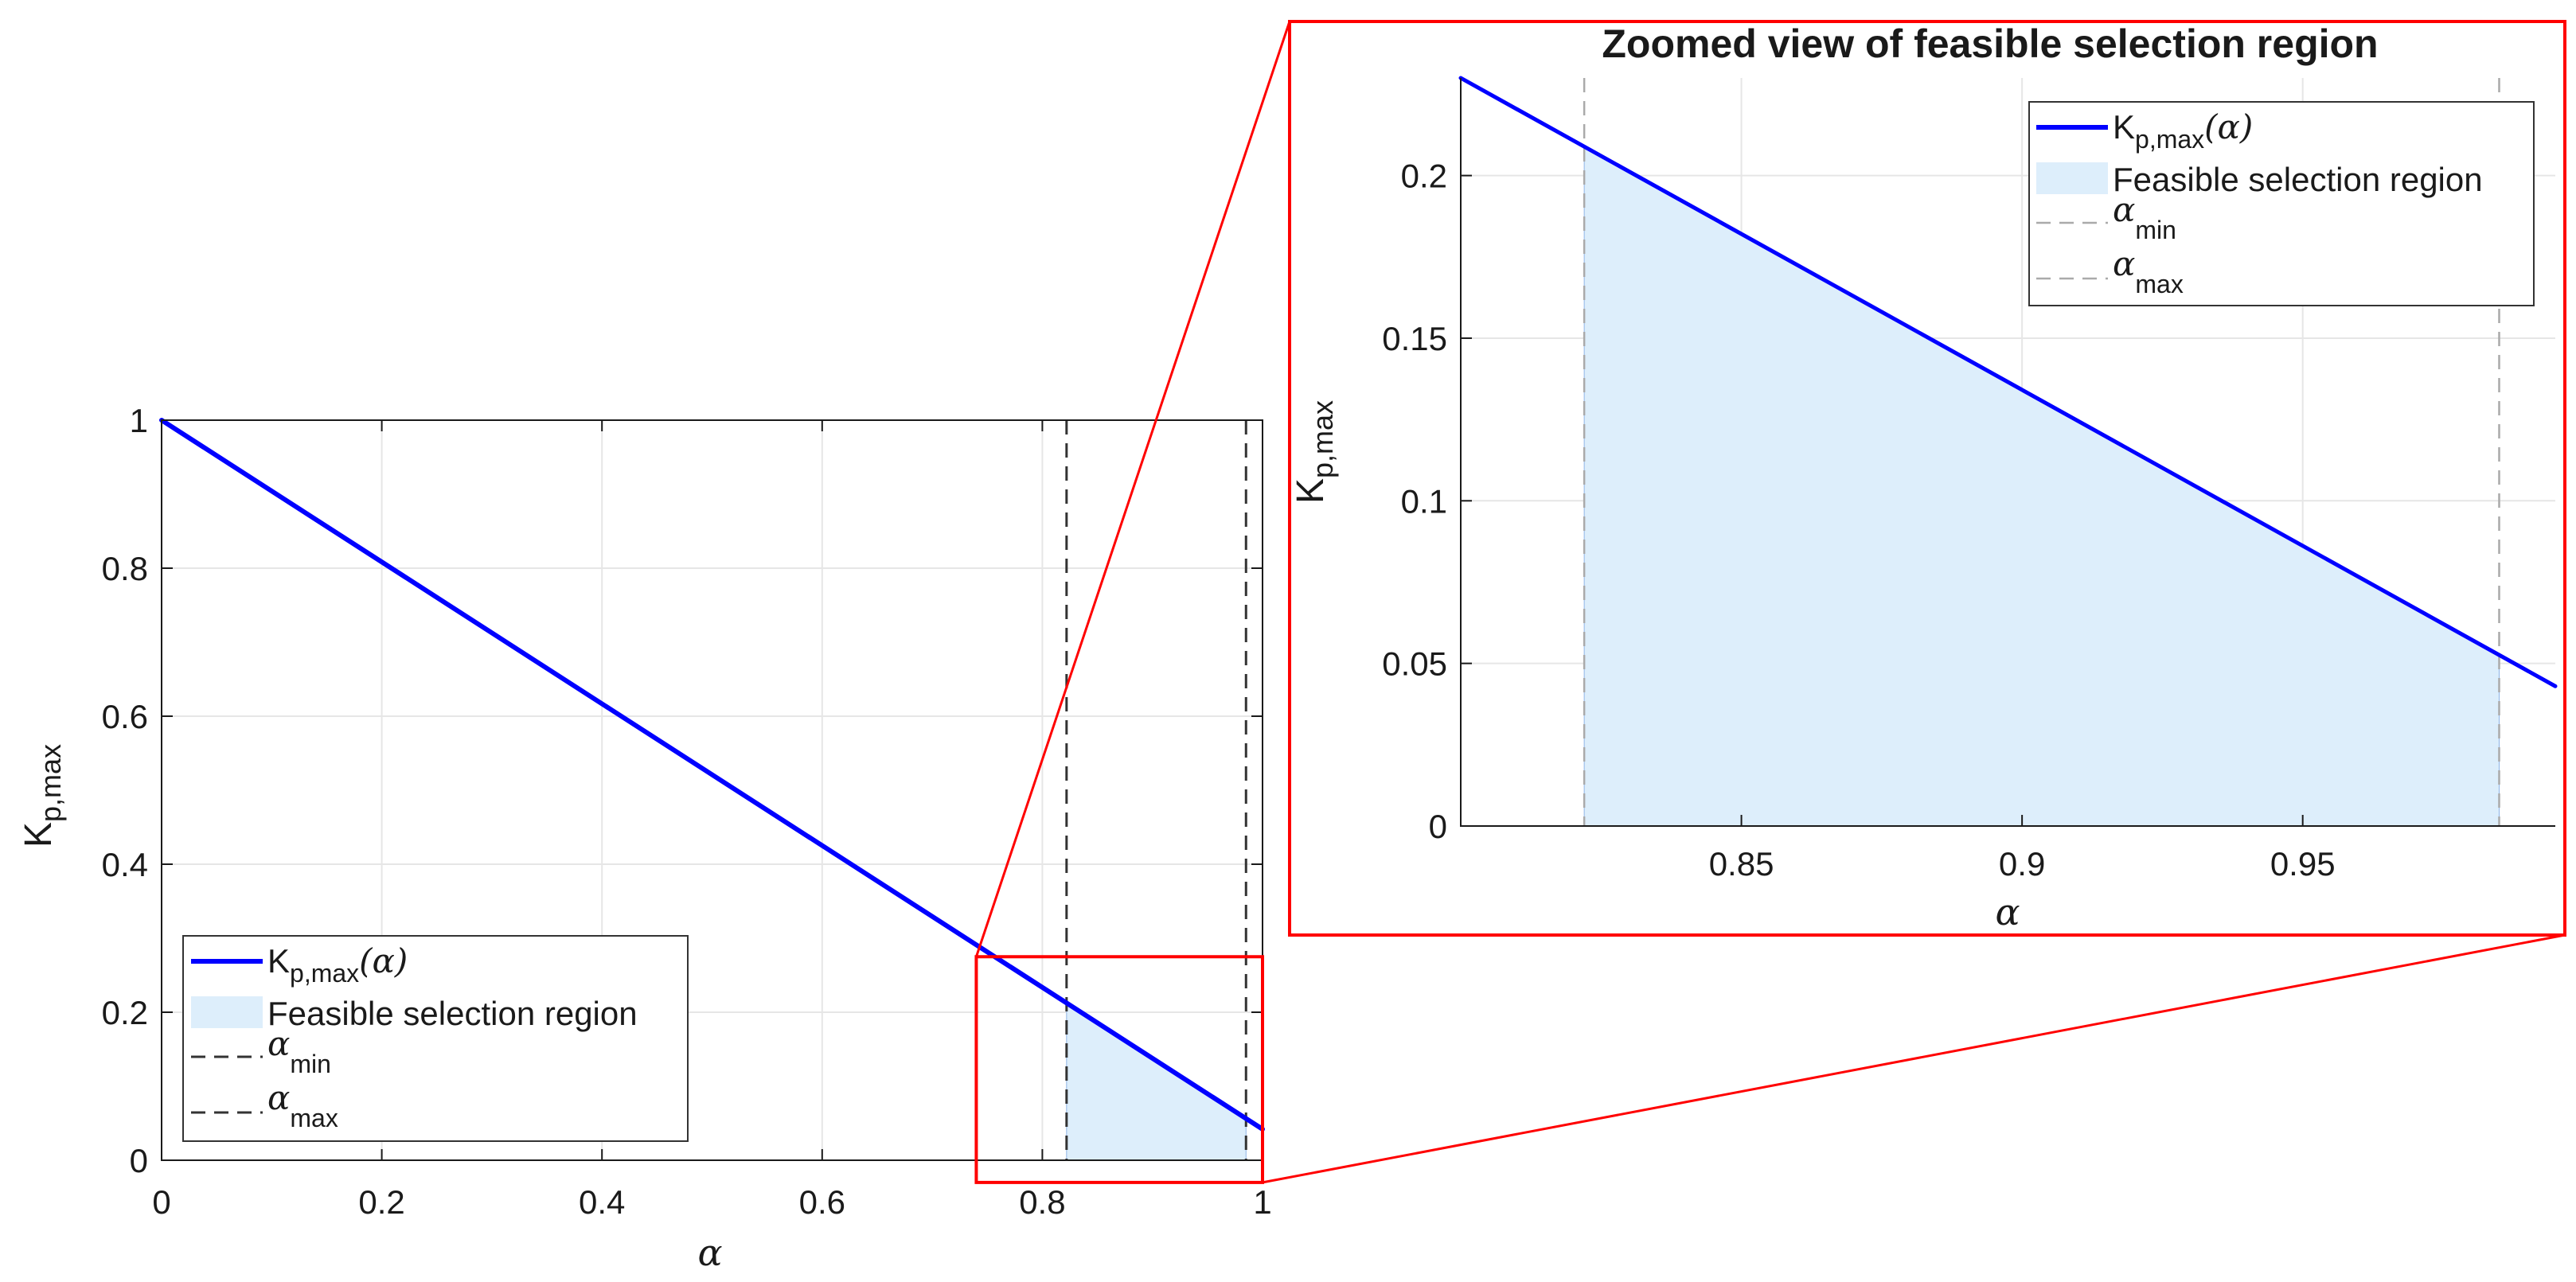 This screenshot has height=1282, width=2576. Describe the element at coordinates (125, 717) in the screenshot. I see `main-y-tick-label: 0.6` at that location.